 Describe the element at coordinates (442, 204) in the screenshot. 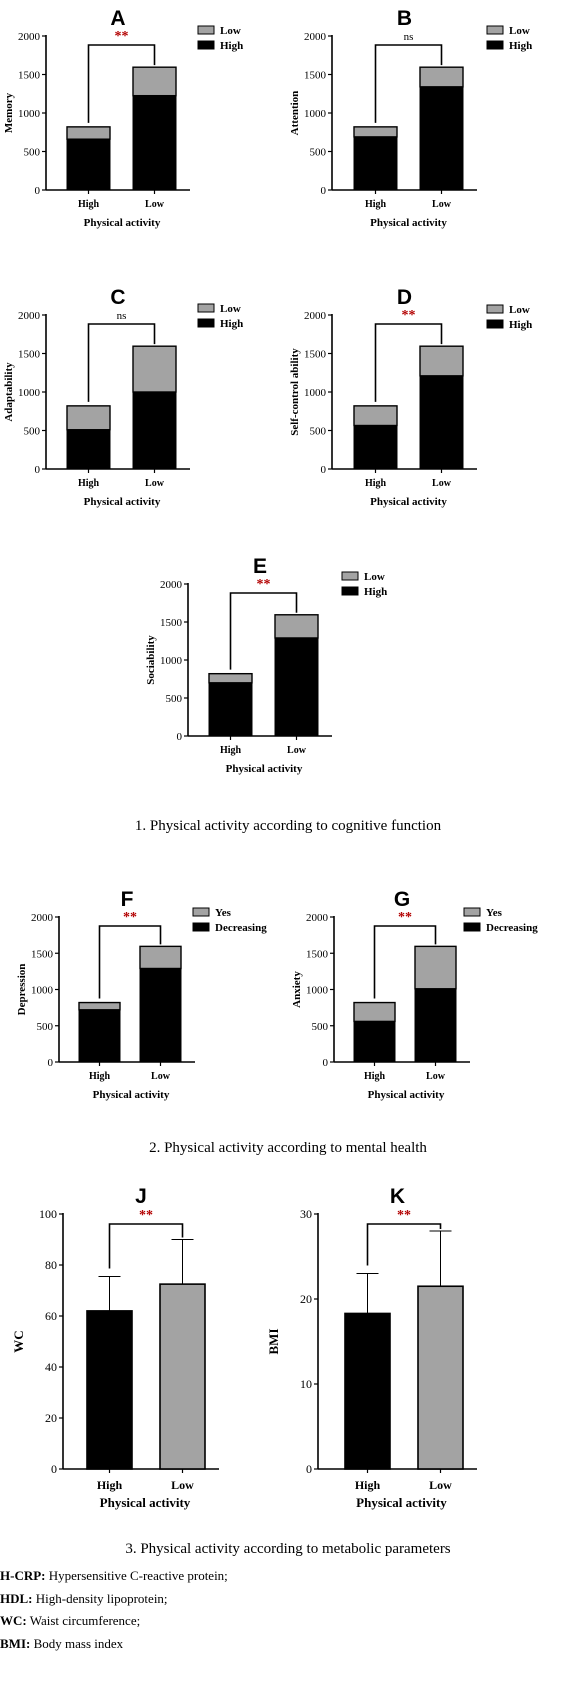

I see `panel-b-x-tick-label-1: Low` at that location.